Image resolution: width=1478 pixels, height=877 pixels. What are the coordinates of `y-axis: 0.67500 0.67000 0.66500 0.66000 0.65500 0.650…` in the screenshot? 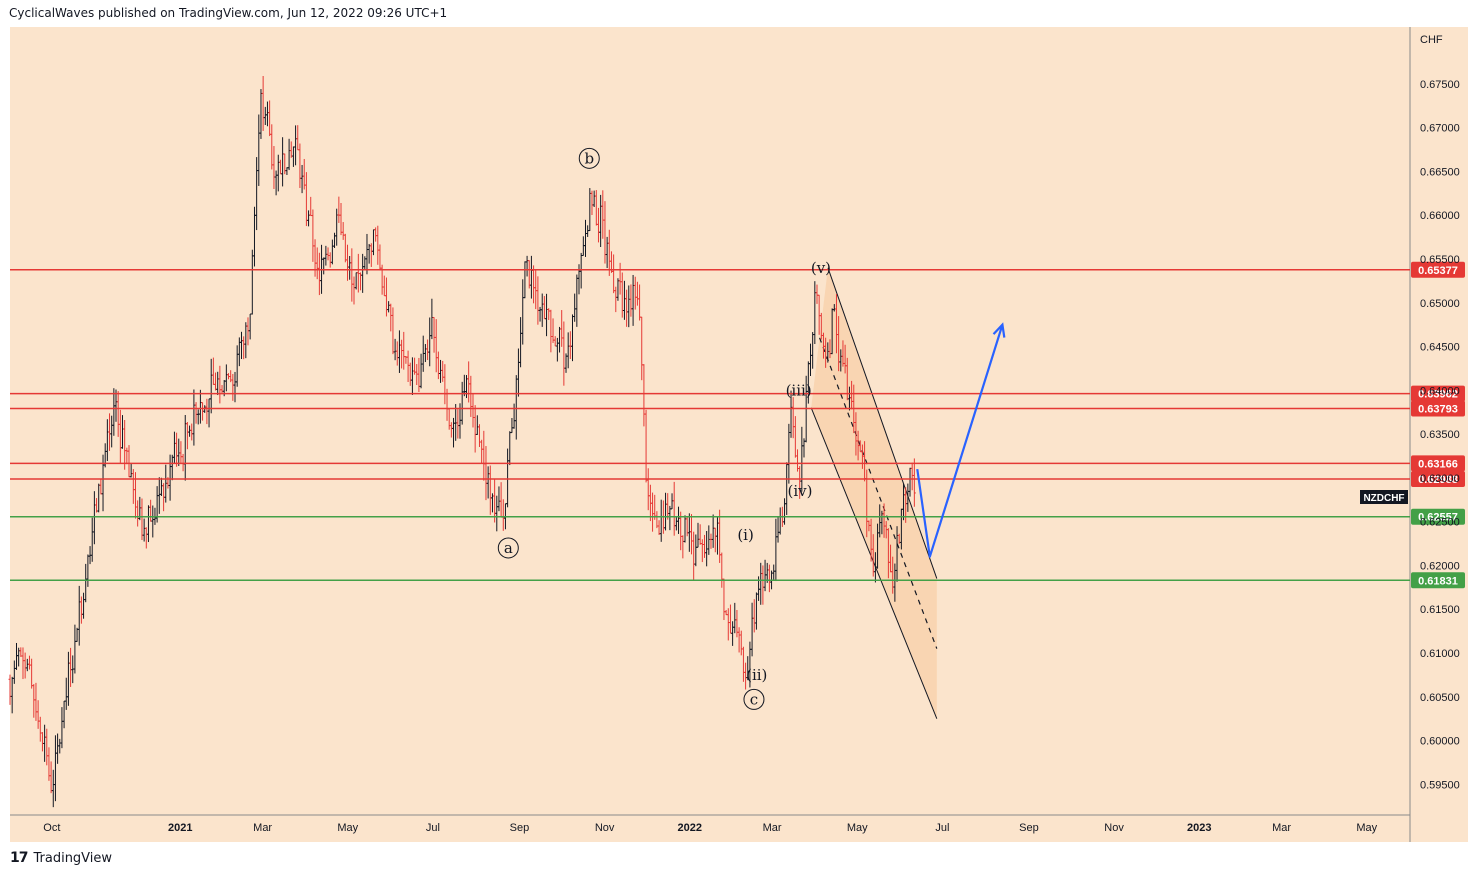 It's located at (1440, 435).